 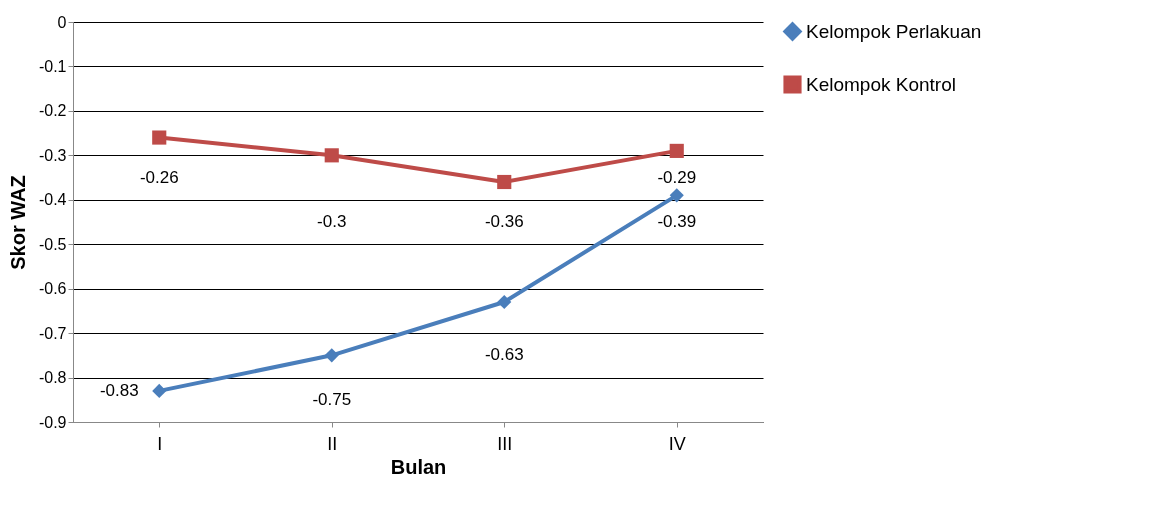 What do you see at coordinates (504, 221) in the screenshot?
I see `data-label: -0.36` at bounding box center [504, 221].